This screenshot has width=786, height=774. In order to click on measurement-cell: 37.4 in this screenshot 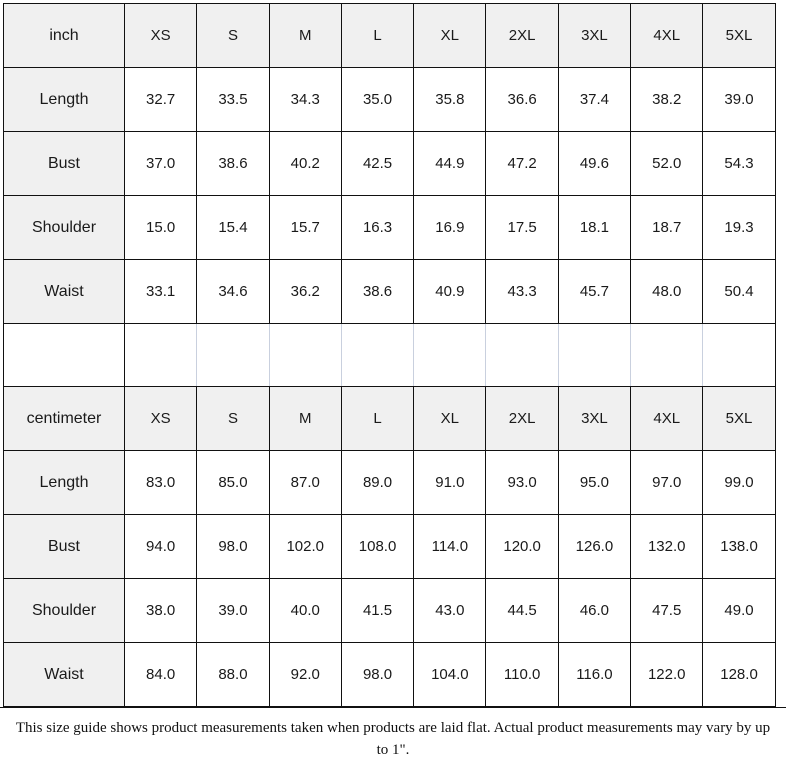, I will do `click(594, 99)`.